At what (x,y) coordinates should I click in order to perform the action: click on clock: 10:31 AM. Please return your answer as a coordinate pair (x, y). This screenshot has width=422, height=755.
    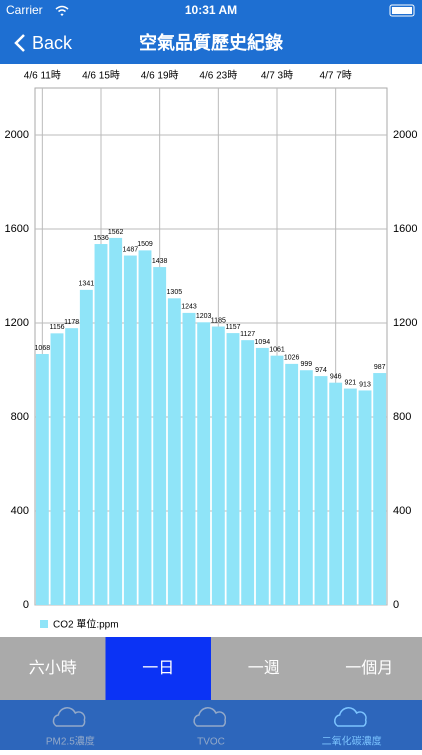
    Looking at the image, I should click on (211, 10).